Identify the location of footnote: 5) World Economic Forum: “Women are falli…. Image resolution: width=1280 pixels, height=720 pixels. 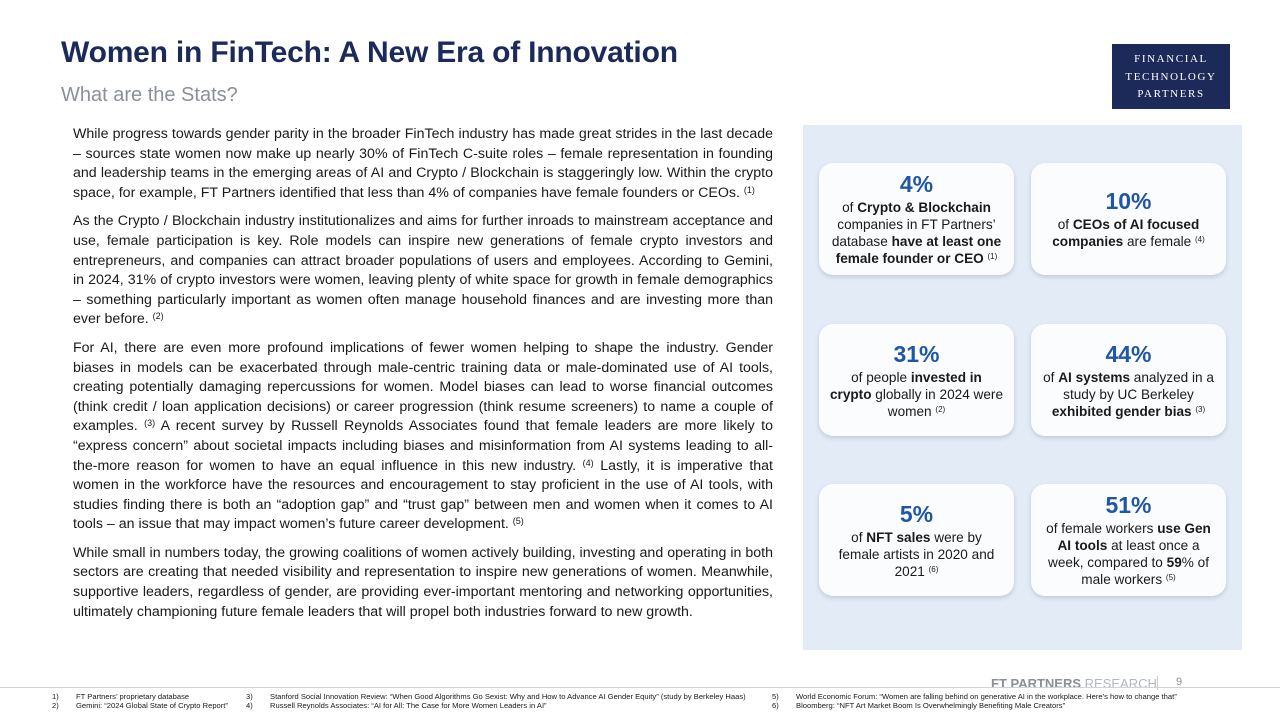
(974, 696).